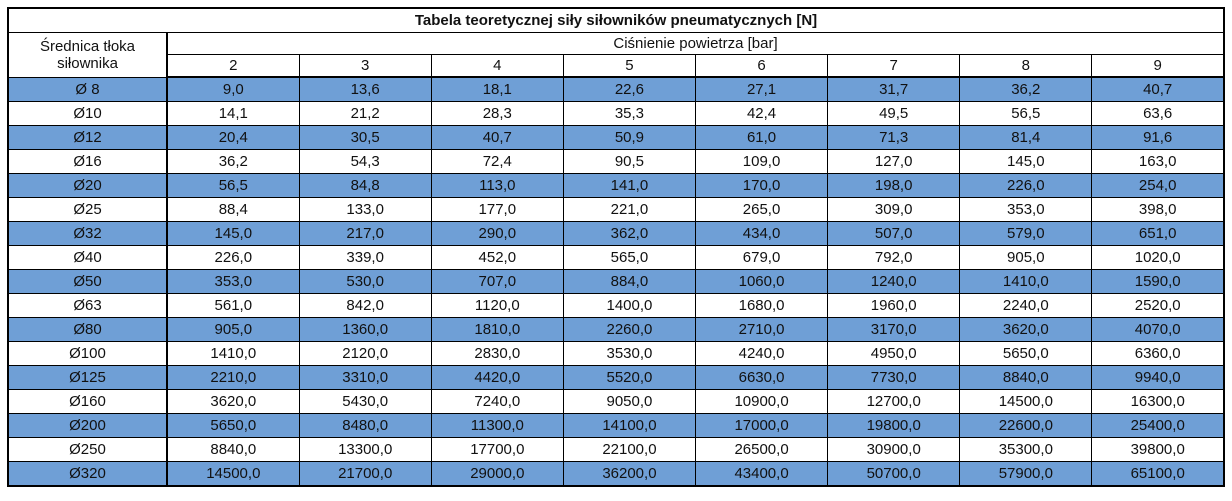 The width and height of the screenshot is (1232, 501). What do you see at coordinates (365, 233) in the screenshot?
I see `force-value-cell: 217,0` at bounding box center [365, 233].